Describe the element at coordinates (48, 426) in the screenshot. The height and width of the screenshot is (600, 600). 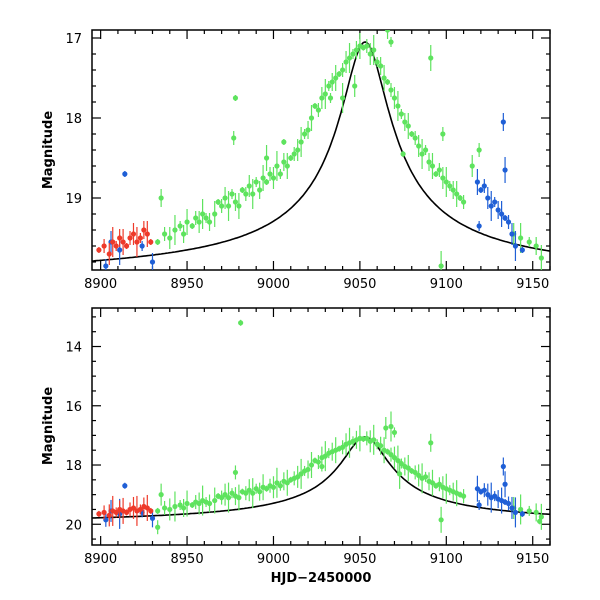
I see `bottom-panel-y-axis-label: Magnitude` at that location.